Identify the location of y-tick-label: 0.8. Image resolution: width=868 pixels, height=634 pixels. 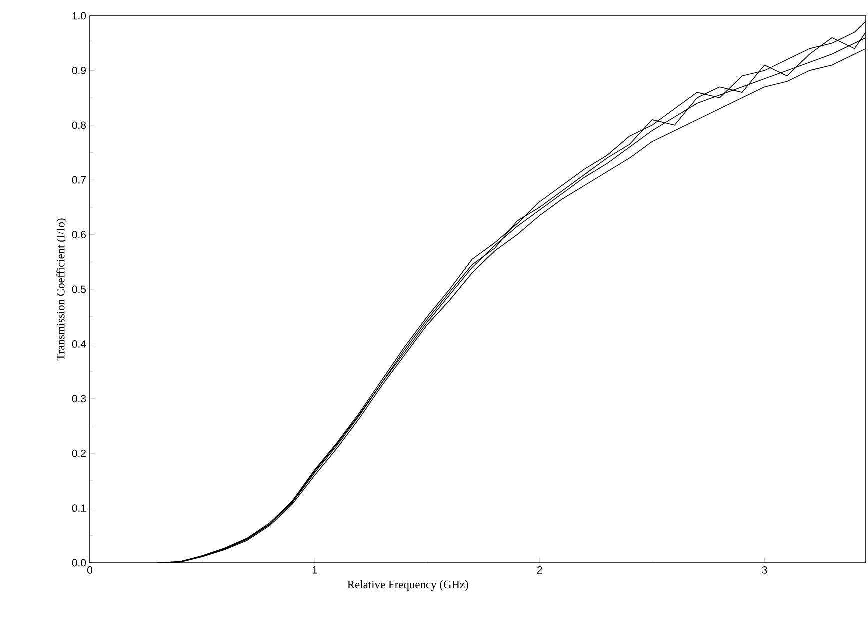
(79, 126).